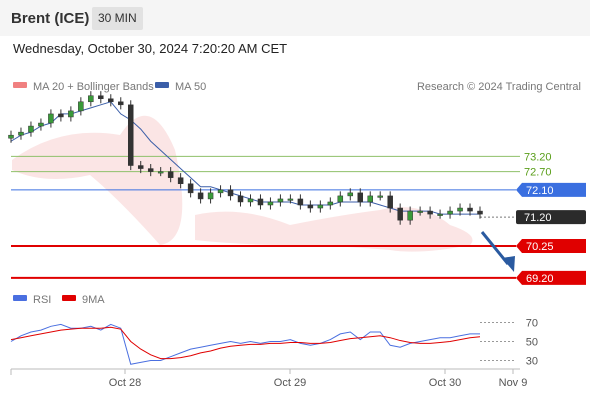 The width and height of the screenshot is (590, 400). Describe the element at coordinates (50, 18) in the screenshot. I see `instrument-title: Brent (ICE)` at that location.